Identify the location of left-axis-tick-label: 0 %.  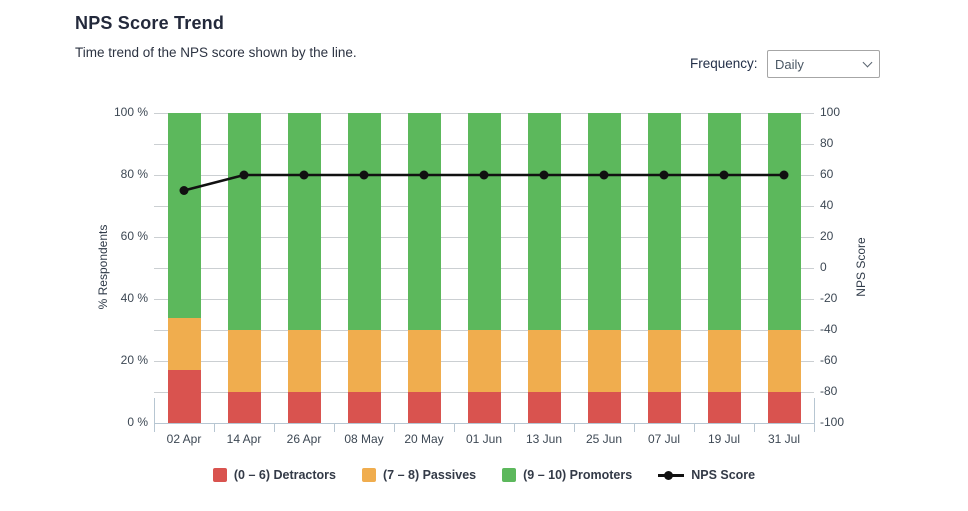
(137, 422).